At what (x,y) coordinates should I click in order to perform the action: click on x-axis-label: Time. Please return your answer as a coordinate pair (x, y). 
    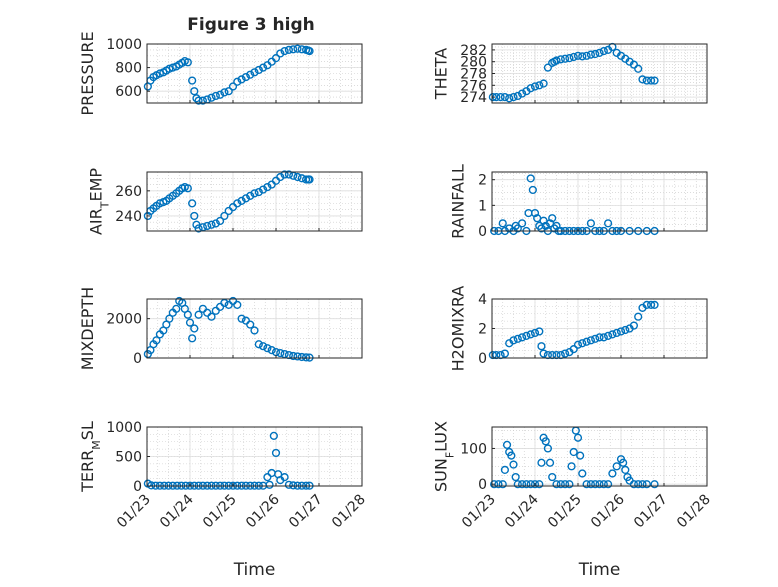
    Looking at the image, I should click on (599, 570).